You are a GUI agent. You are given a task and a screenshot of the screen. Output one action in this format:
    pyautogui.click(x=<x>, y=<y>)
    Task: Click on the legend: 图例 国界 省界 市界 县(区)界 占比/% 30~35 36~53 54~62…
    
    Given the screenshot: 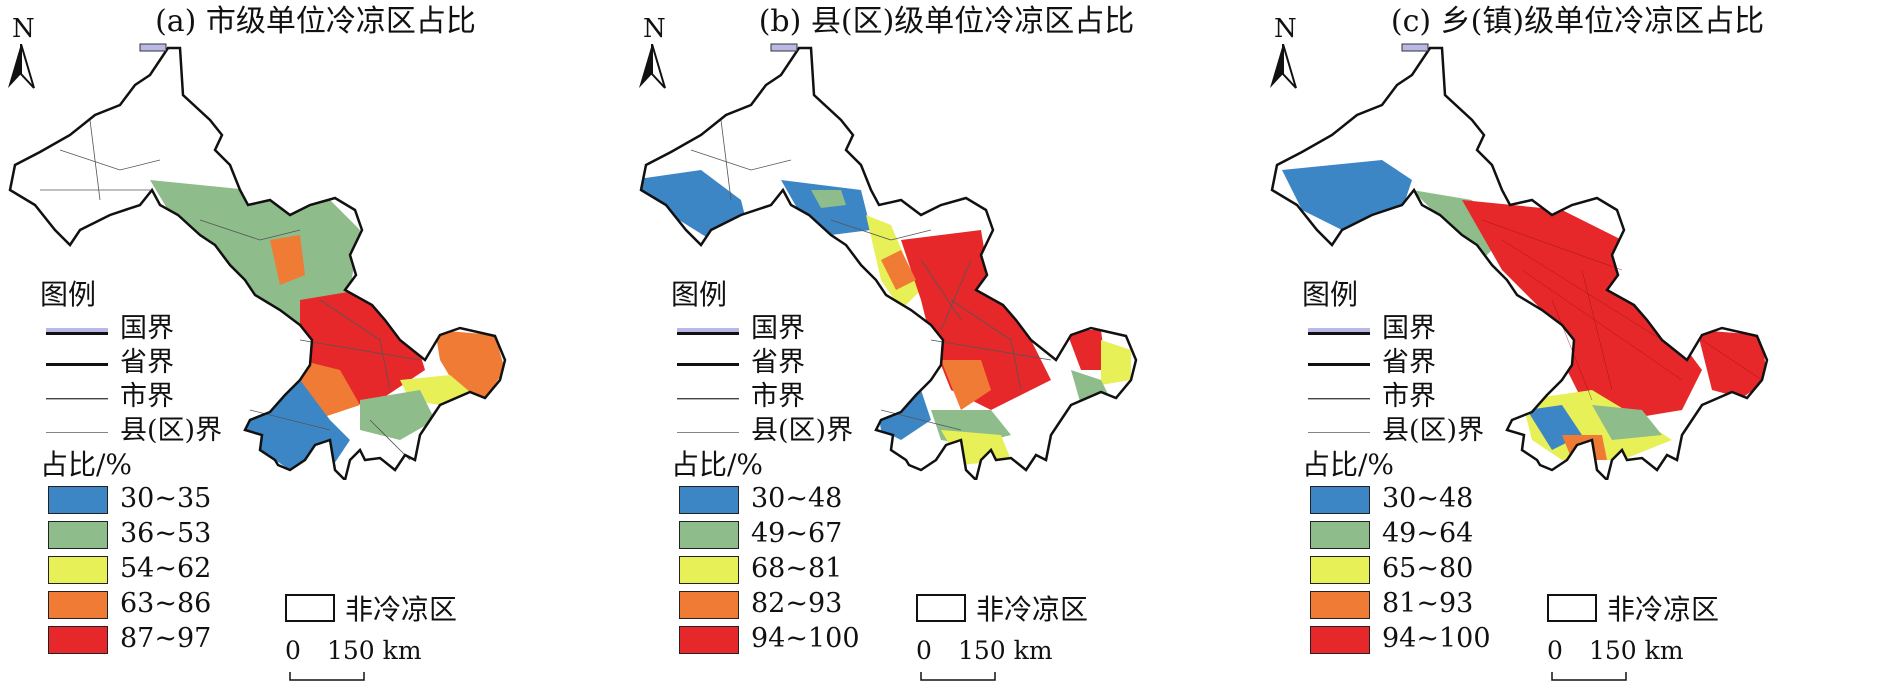 What is the action you would take?
    pyautogui.click(x=190, y=467)
    